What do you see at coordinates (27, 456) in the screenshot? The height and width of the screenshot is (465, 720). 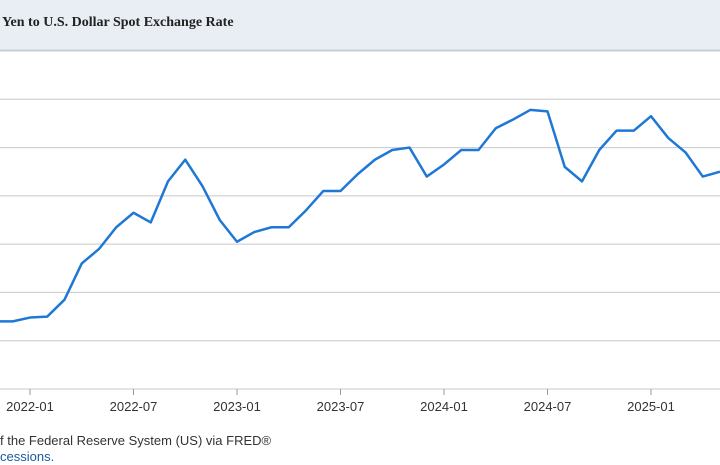 I see `source-link: cessions.` at bounding box center [27, 456].